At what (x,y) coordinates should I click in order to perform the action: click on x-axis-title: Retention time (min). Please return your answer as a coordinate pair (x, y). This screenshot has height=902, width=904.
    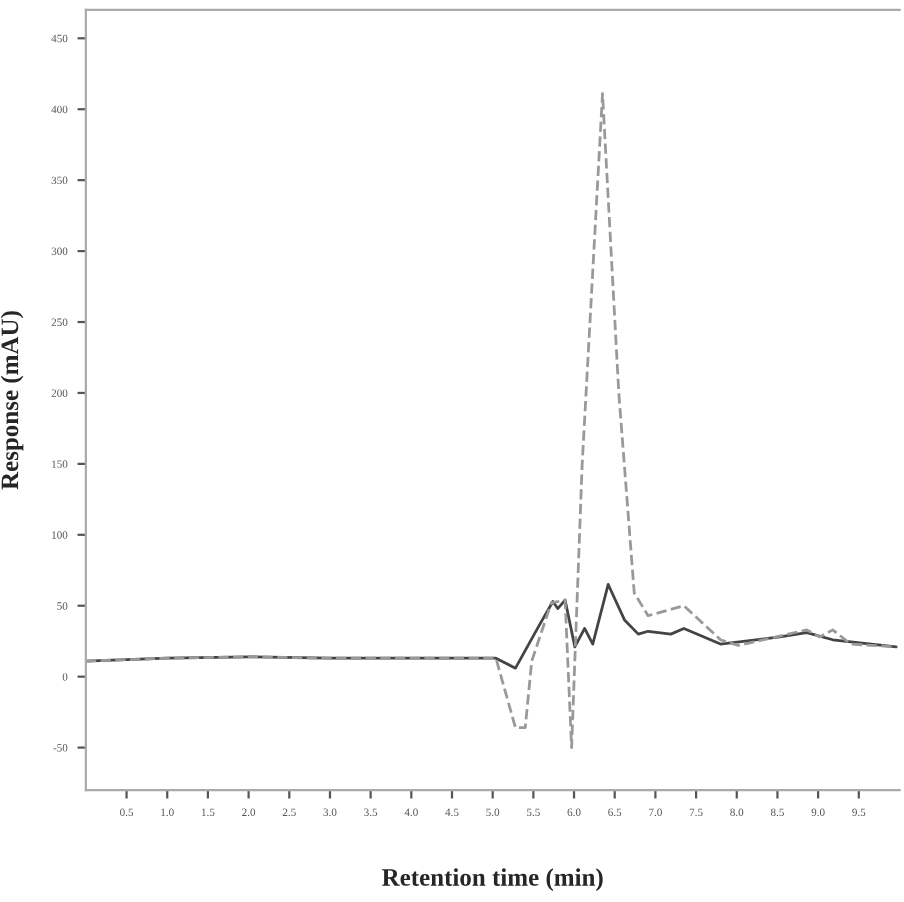
    Looking at the image, I should click on (492, 879).